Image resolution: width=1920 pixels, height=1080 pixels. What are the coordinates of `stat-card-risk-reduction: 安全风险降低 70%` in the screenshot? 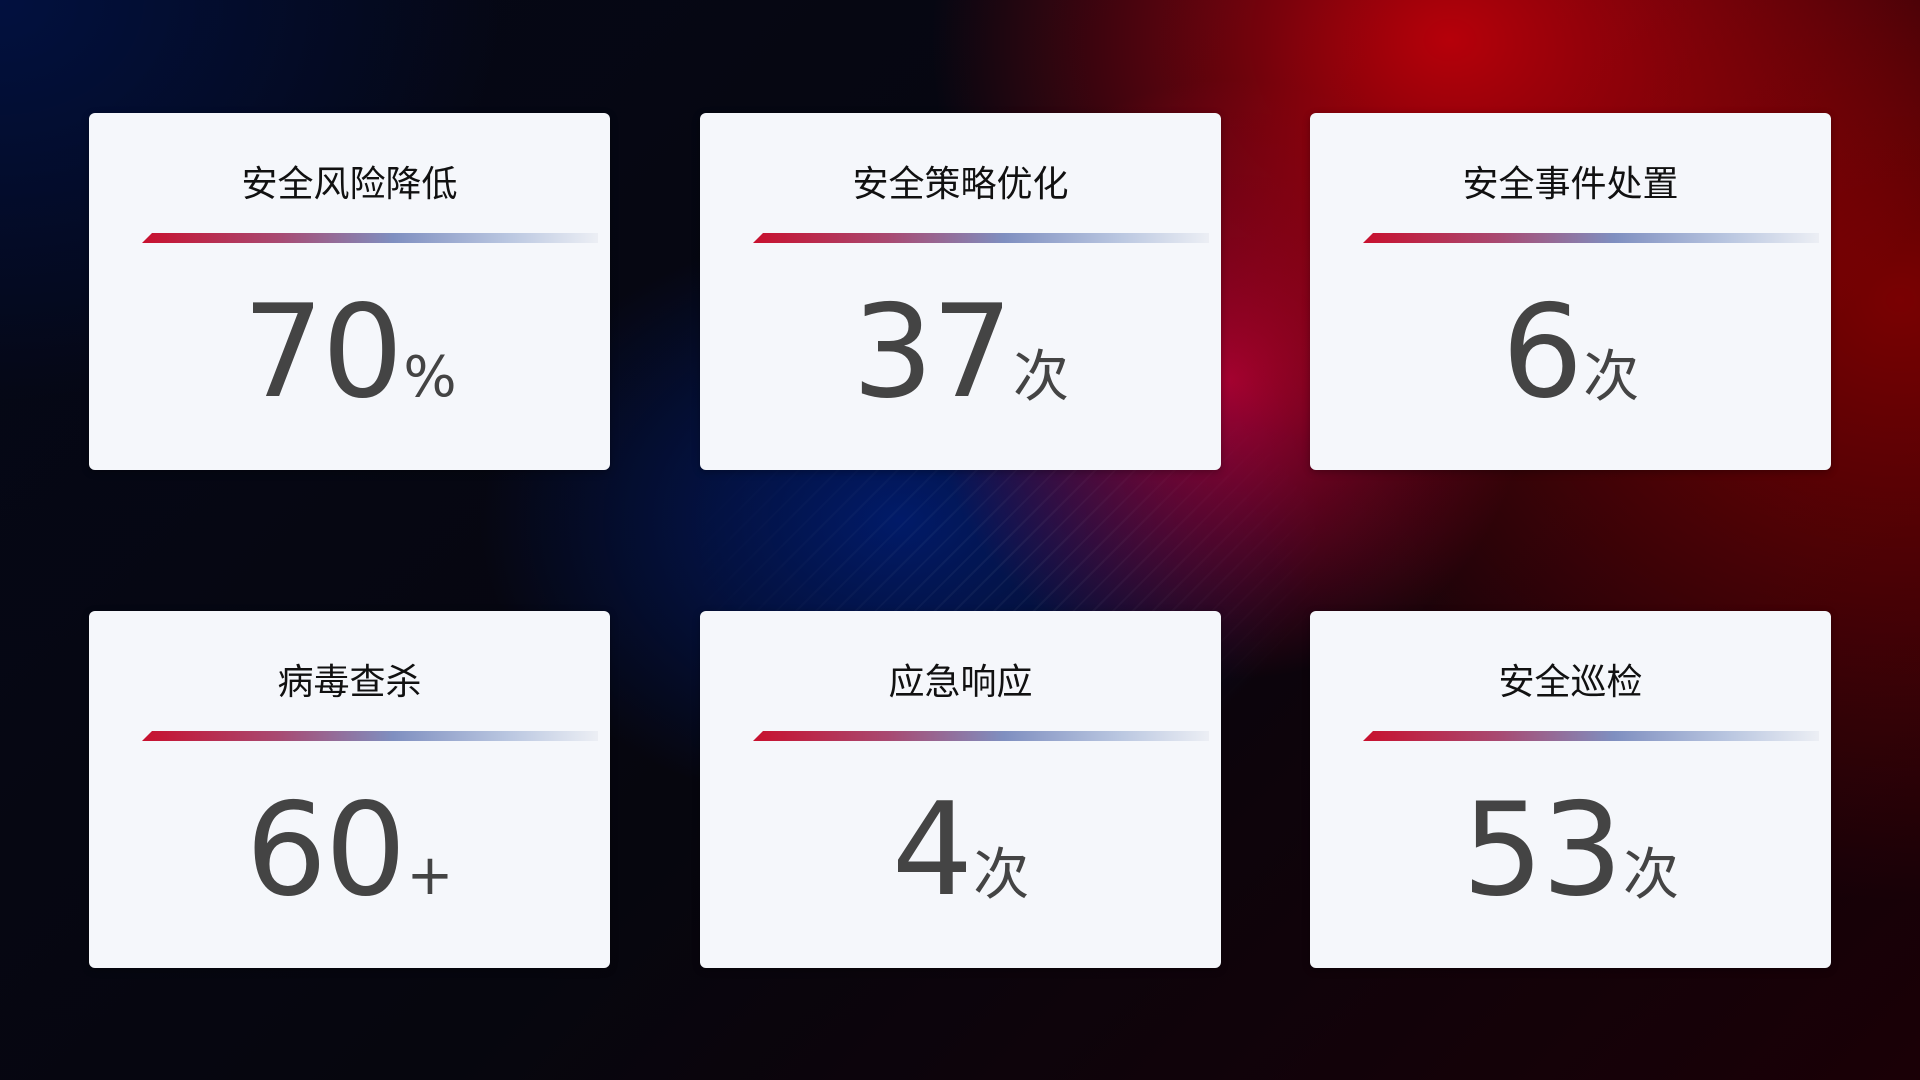 It's located at (349, 291).